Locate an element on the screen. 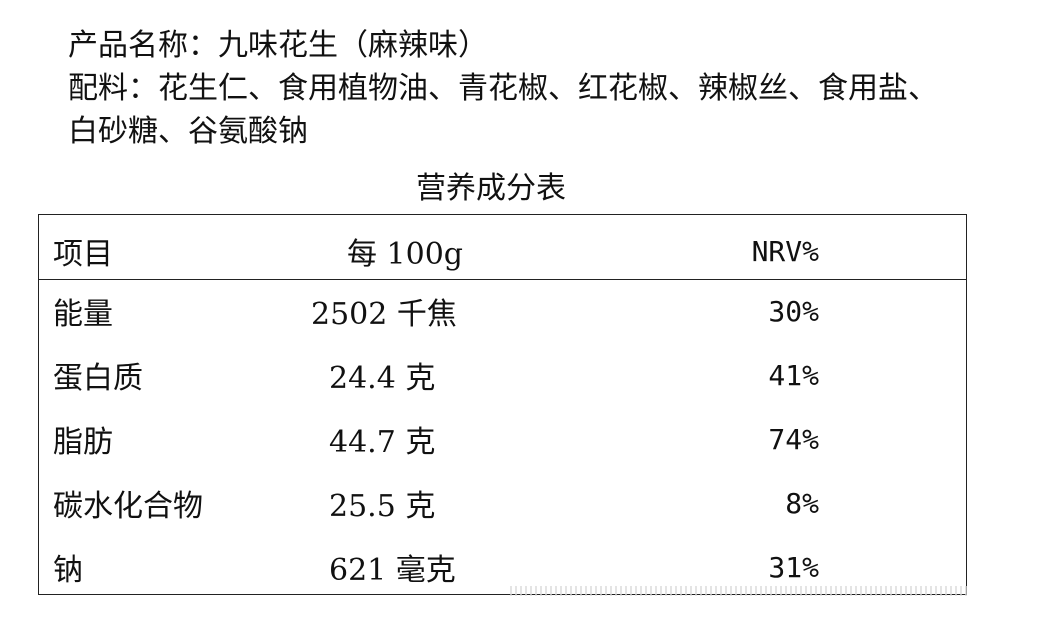  header-per-100g: 每 100g is located at coordinates (405, 254).